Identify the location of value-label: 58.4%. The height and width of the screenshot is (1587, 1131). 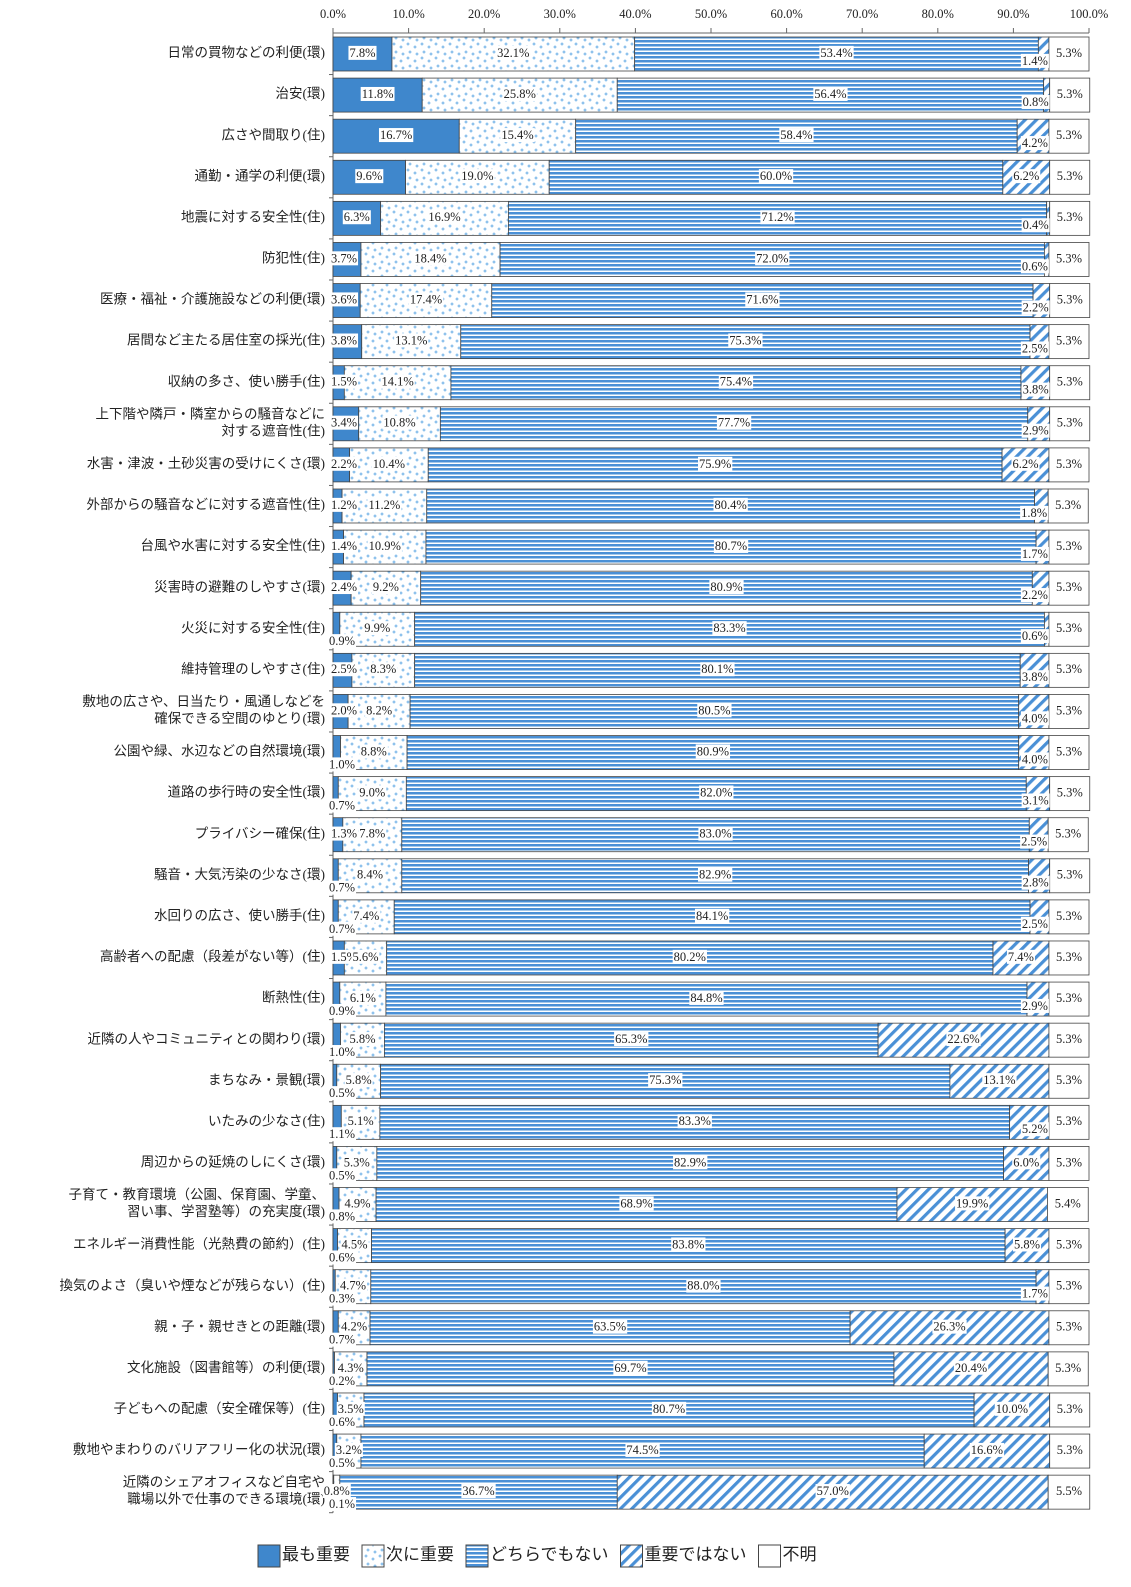
(796, 135).